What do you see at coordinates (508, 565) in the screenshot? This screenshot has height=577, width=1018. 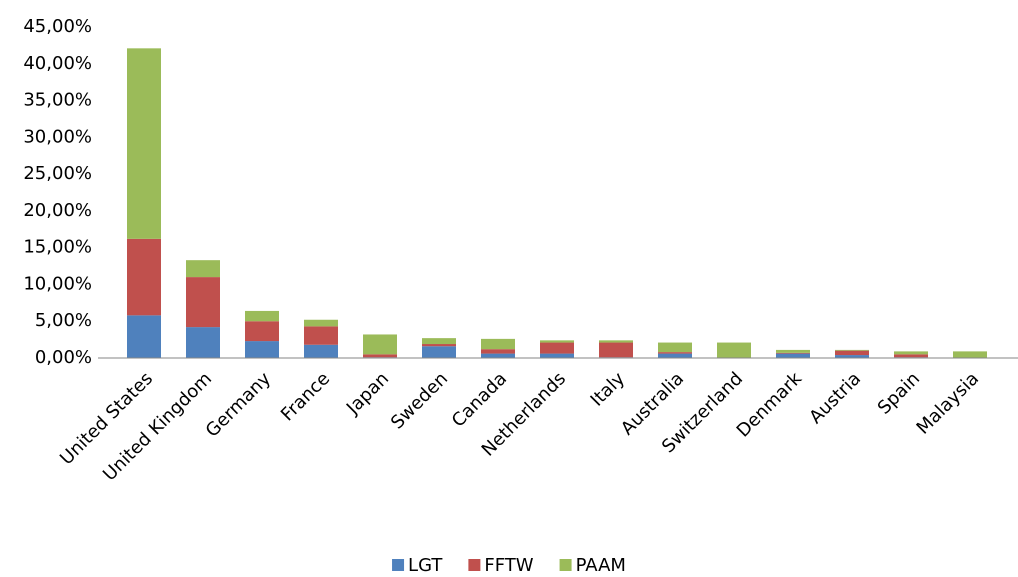 I see `legend-label: FFTW` at bounding box center [508, 565].